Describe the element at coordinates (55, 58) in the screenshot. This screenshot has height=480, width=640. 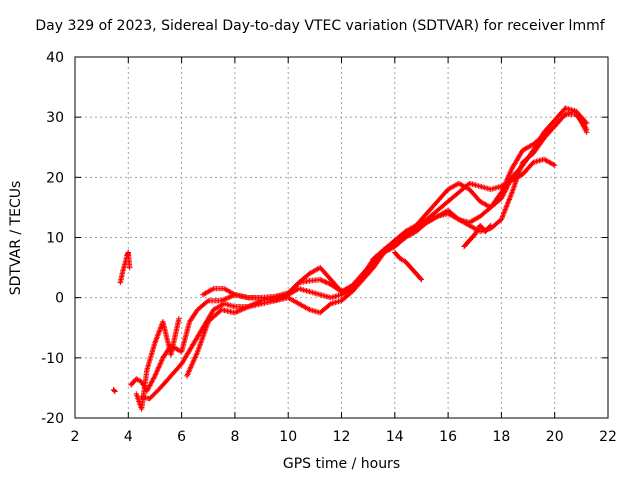
I see `y-tick-label: 40` at that location.